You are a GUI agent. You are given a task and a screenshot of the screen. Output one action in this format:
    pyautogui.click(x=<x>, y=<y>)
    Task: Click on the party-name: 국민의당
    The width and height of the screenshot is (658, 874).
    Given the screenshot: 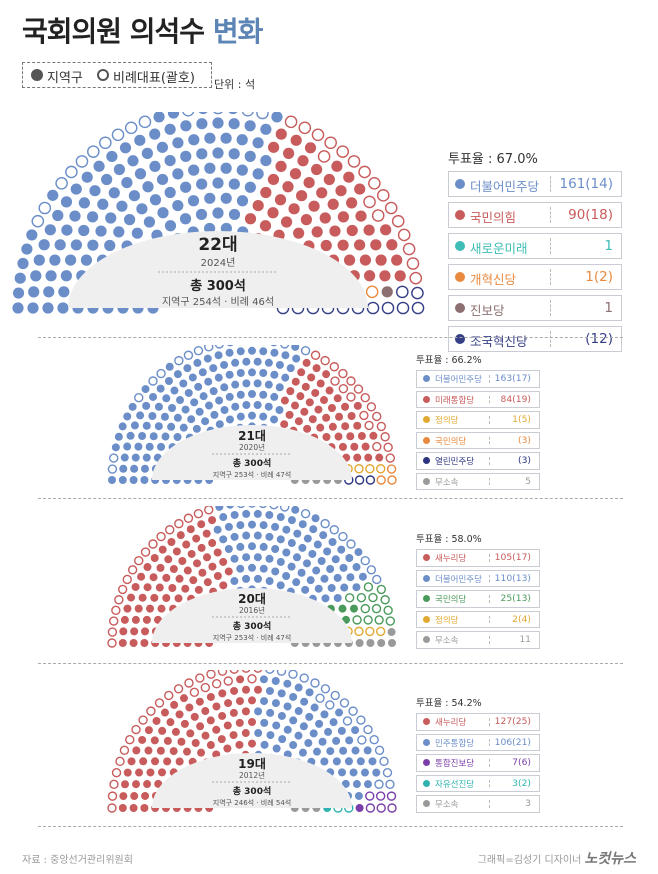 What is the action you would take?
    pyautogui.click(x=451, y=600)
    